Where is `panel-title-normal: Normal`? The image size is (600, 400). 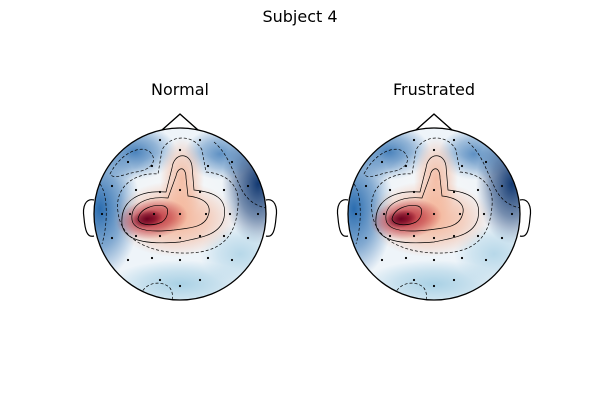
panel-title-normal: Normal is located at coordinates (180, 89).